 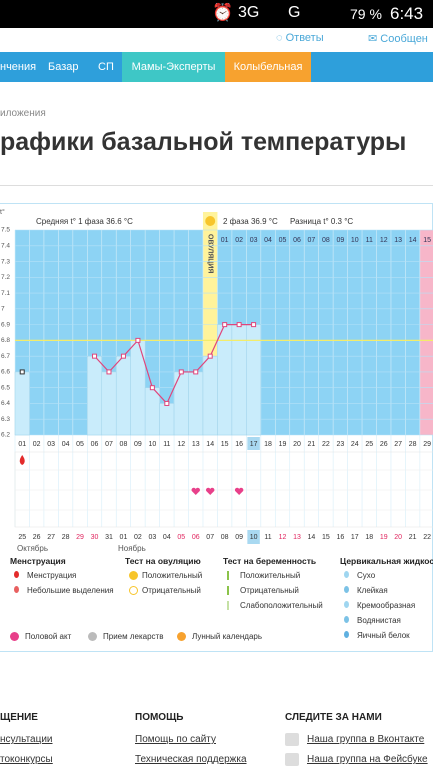 What do you see at coordinates (22, 460) in the screenshot?
I see `menstruation-icon` at bounding box center [22, 460].